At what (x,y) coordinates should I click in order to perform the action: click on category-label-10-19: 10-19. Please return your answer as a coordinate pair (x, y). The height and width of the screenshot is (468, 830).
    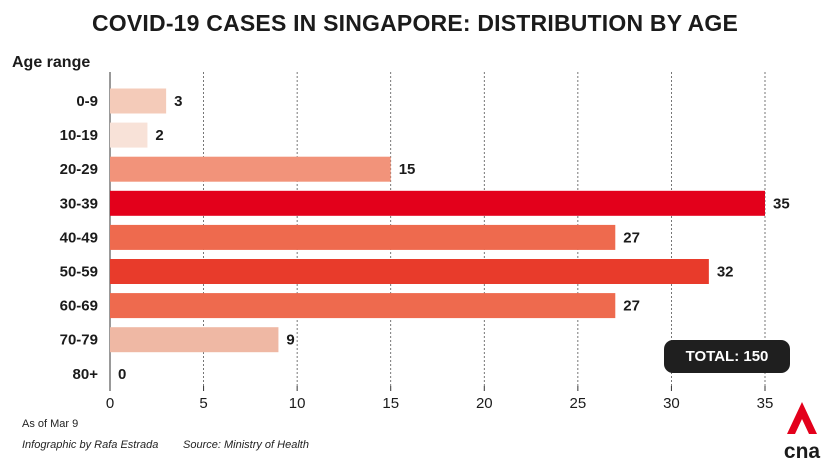
    Looking at the image, I should click on (79, 135).